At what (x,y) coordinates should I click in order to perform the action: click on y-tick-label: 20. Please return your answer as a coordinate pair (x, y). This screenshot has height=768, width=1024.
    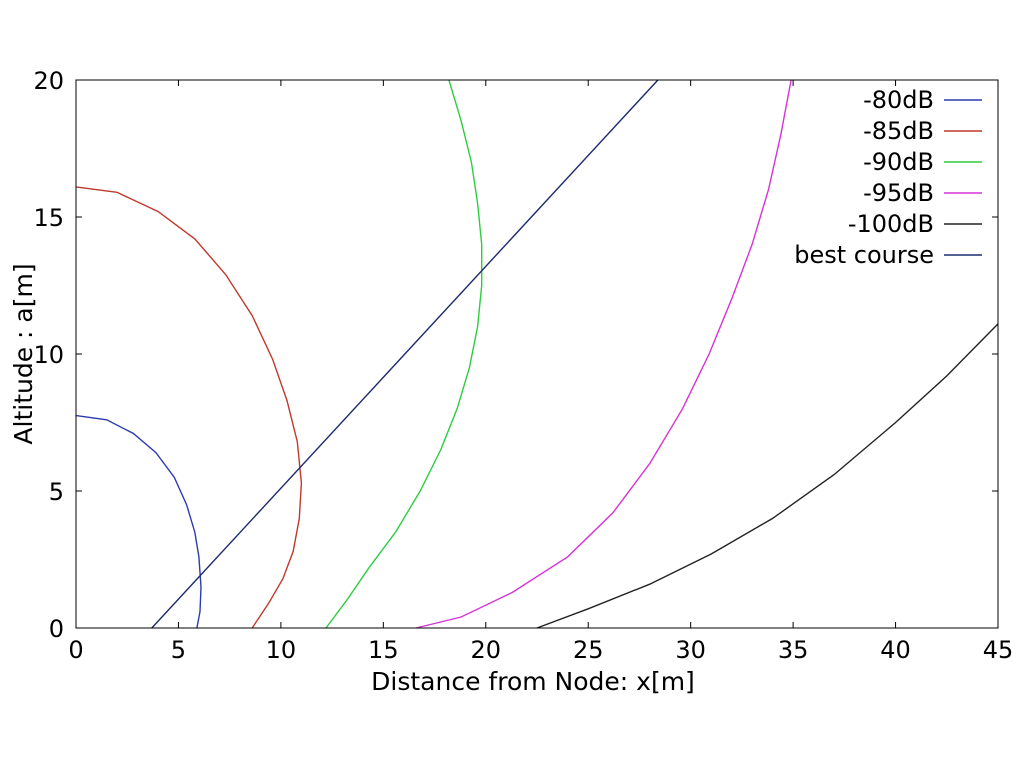
    Looking at the image, I should click on (48, 81).